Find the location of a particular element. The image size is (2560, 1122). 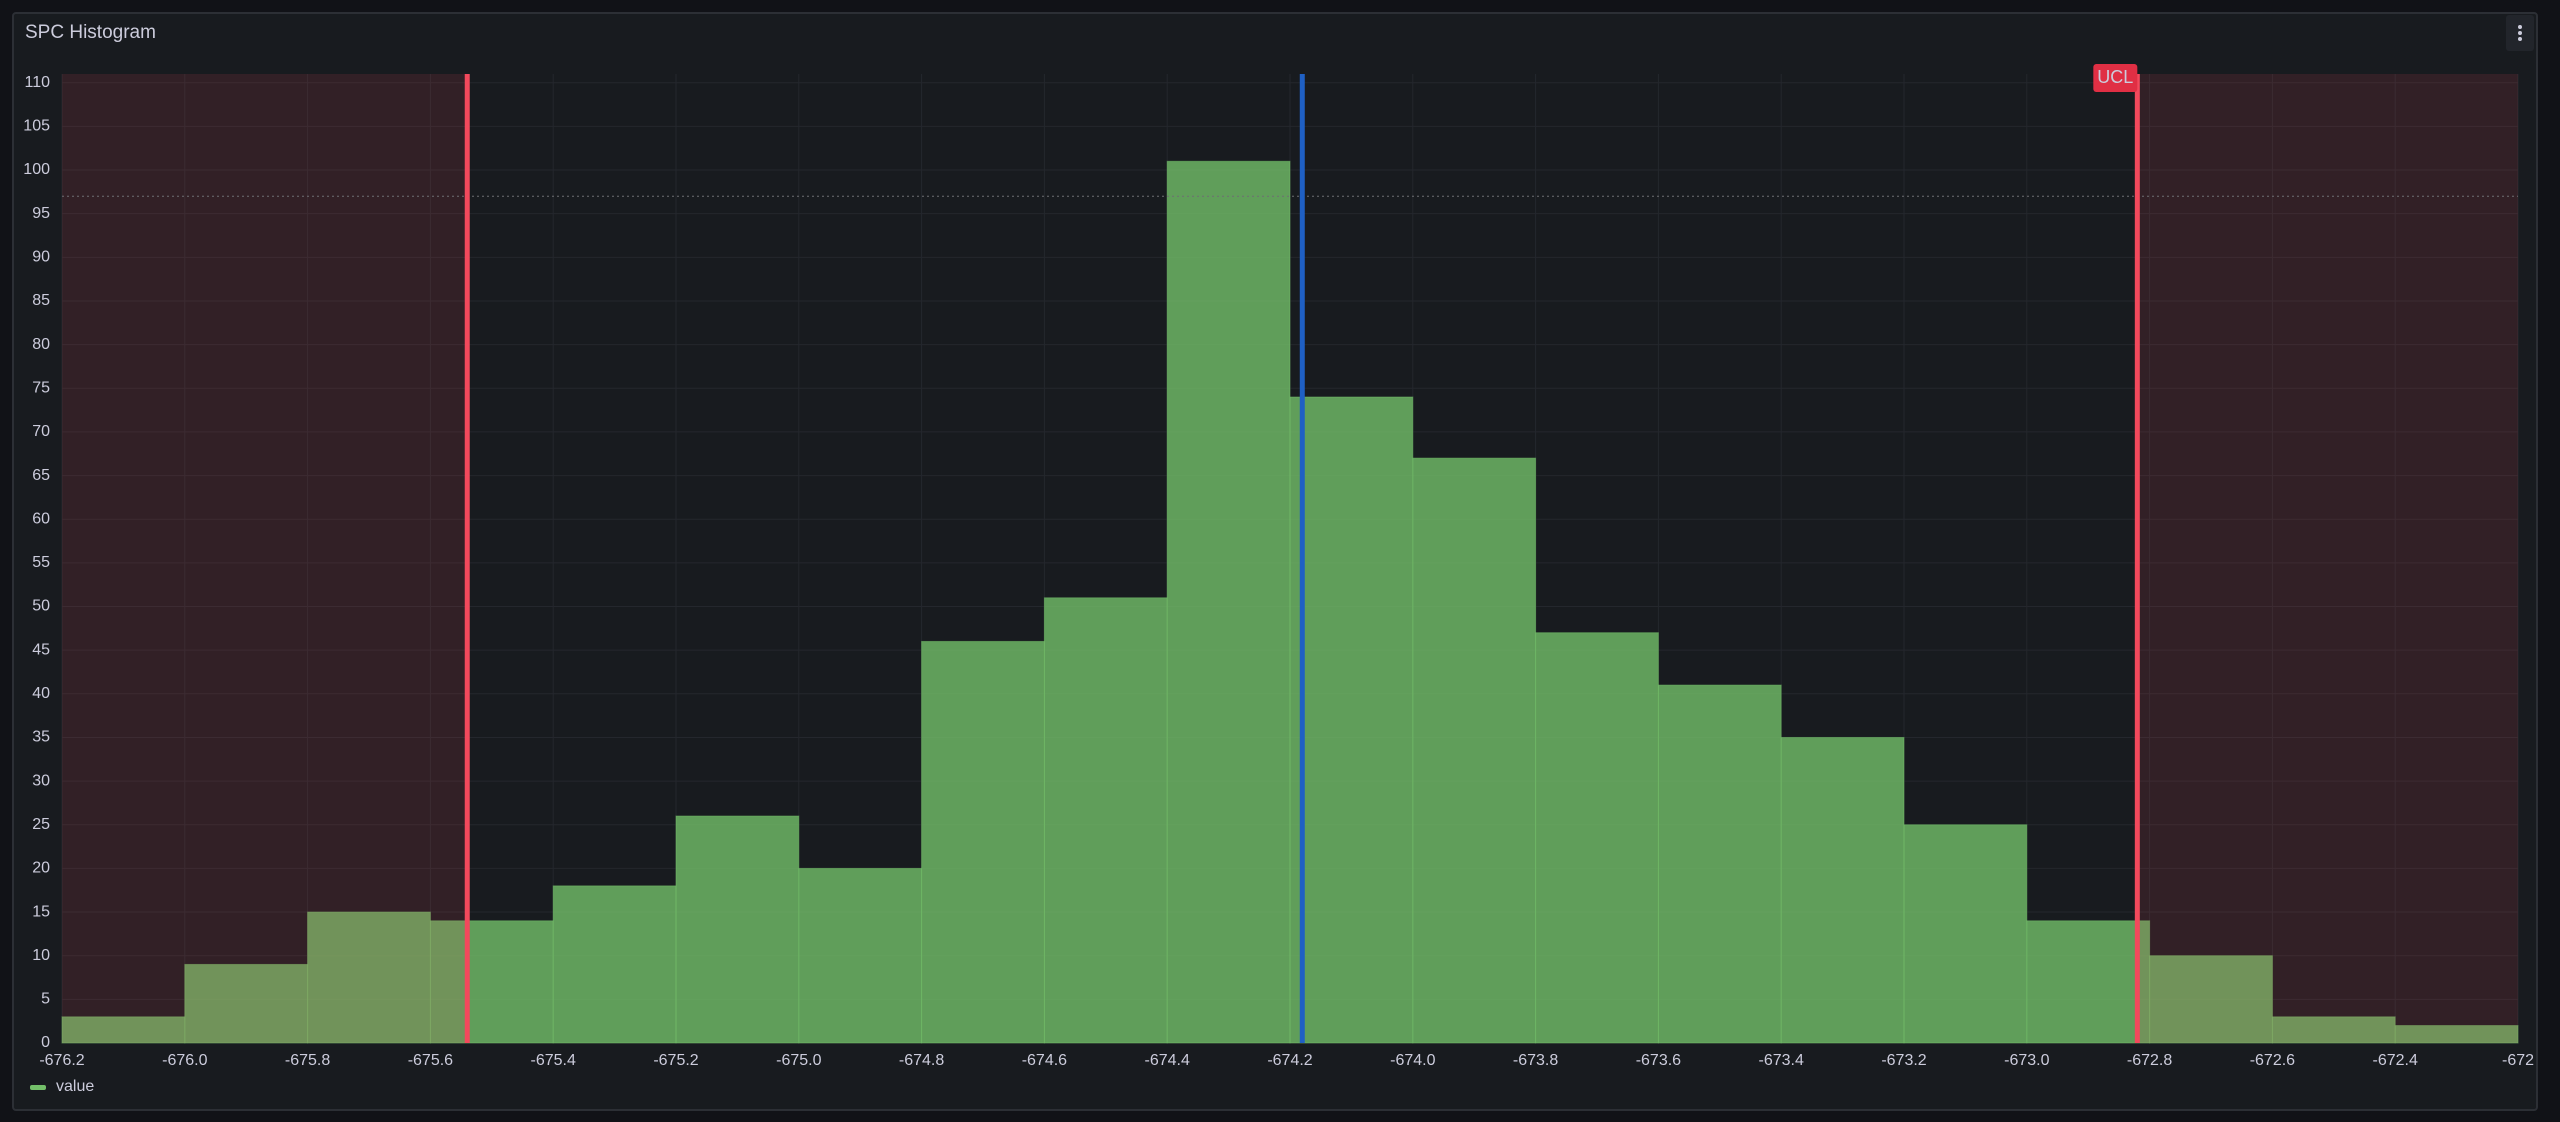

x-tick-label: -672.4 is located at coordinates (2395, 1060).